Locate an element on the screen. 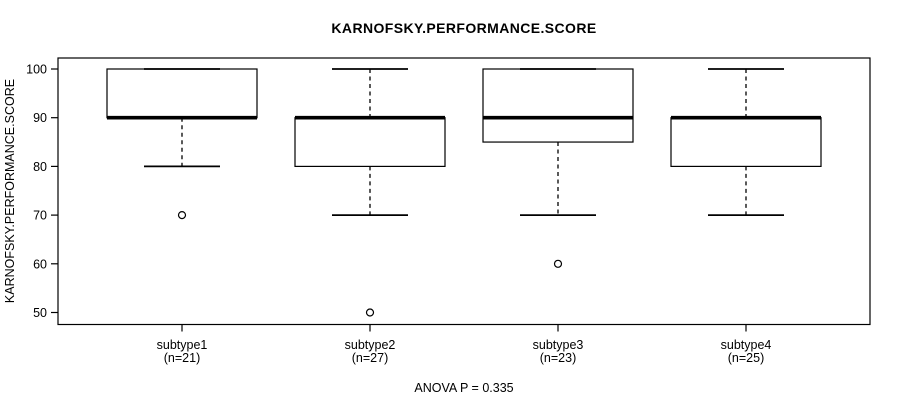  y-tick-label-90: 90 is located at coordinates (40, 118).